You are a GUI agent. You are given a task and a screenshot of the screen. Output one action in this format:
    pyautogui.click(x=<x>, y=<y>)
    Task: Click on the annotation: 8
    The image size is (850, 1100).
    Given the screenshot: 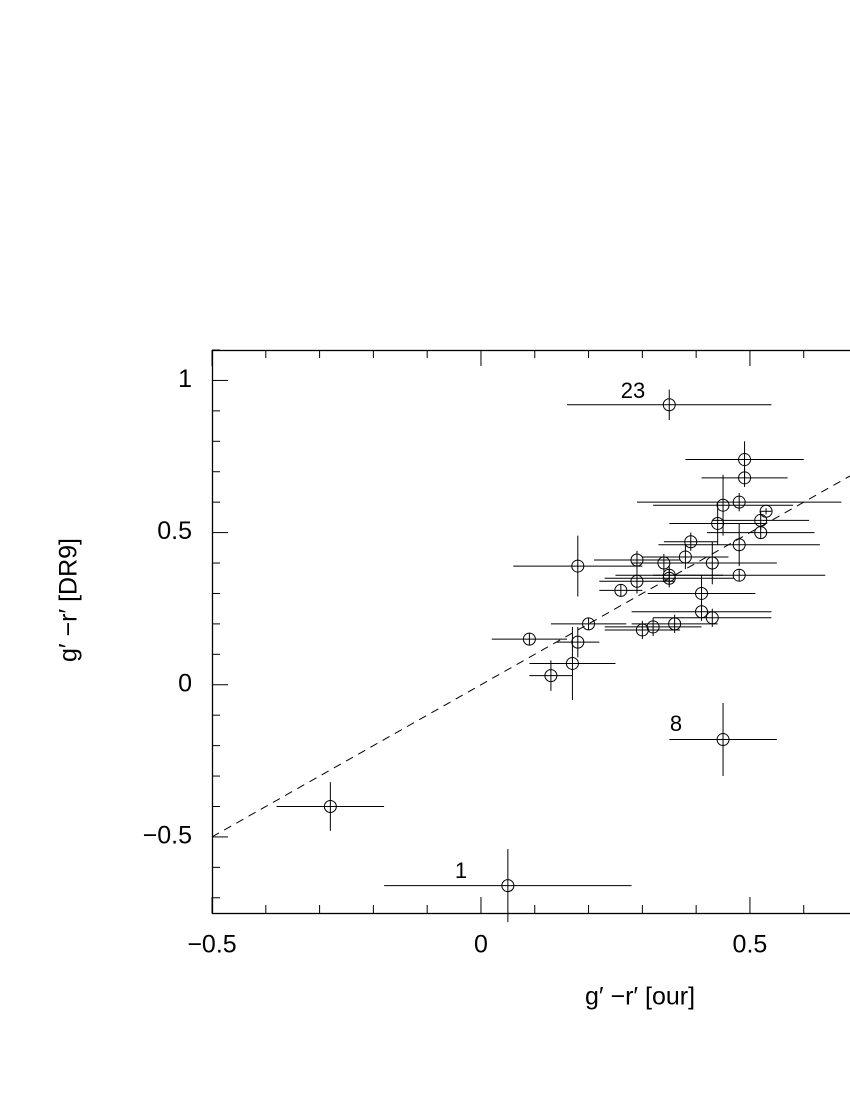 What is the action you would take?
    pyautogui.click(x=676, y=723)
    